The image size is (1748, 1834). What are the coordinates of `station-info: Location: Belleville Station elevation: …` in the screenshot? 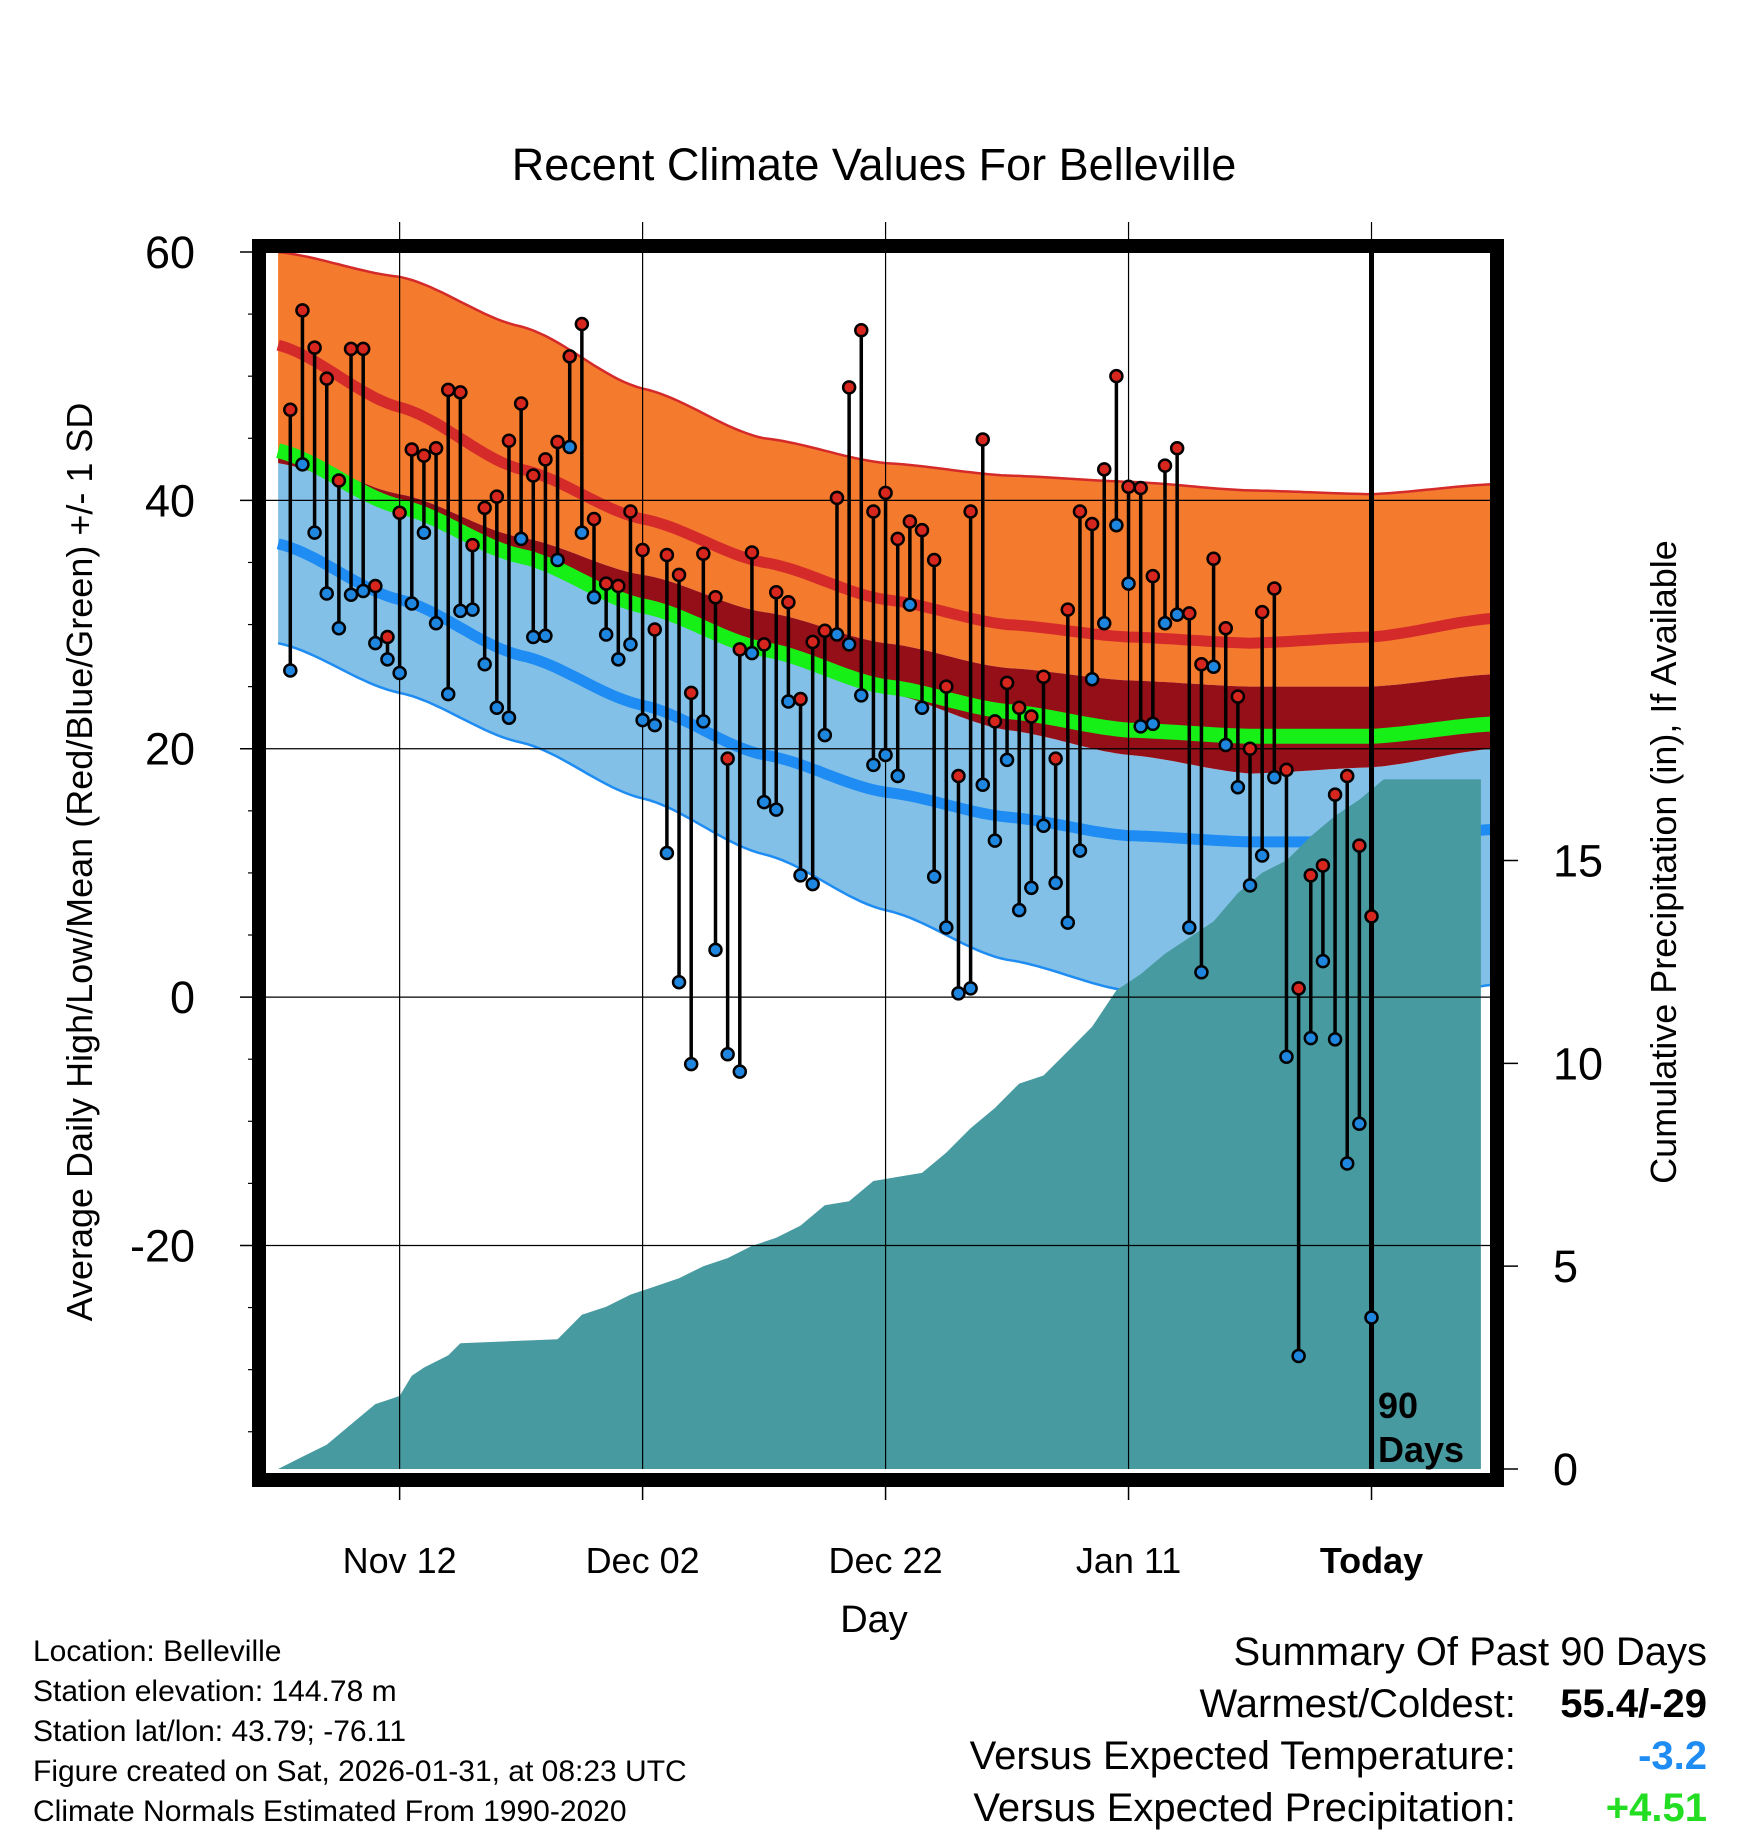 It's located at (360, 1732).